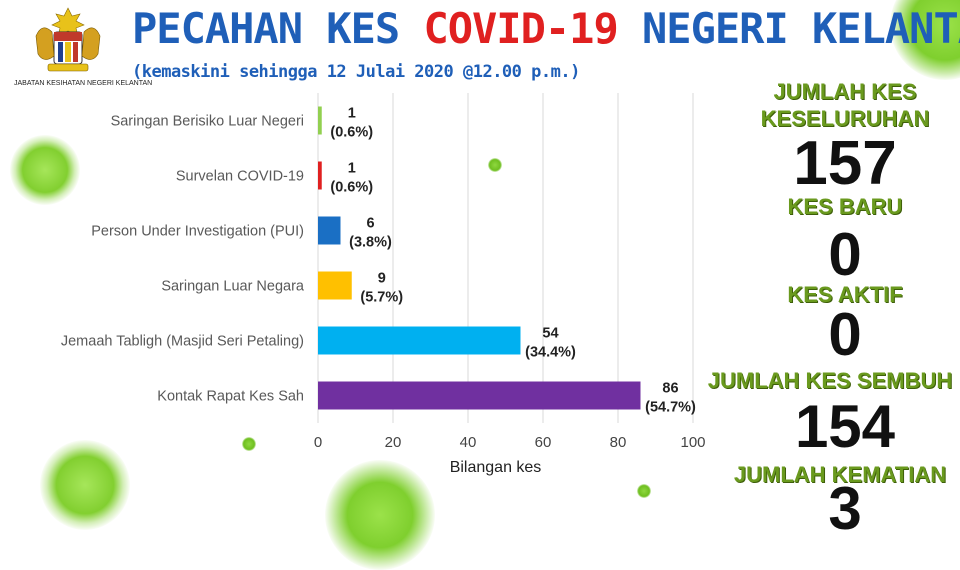  I want to click on value-label: 6, so click(370, 224).